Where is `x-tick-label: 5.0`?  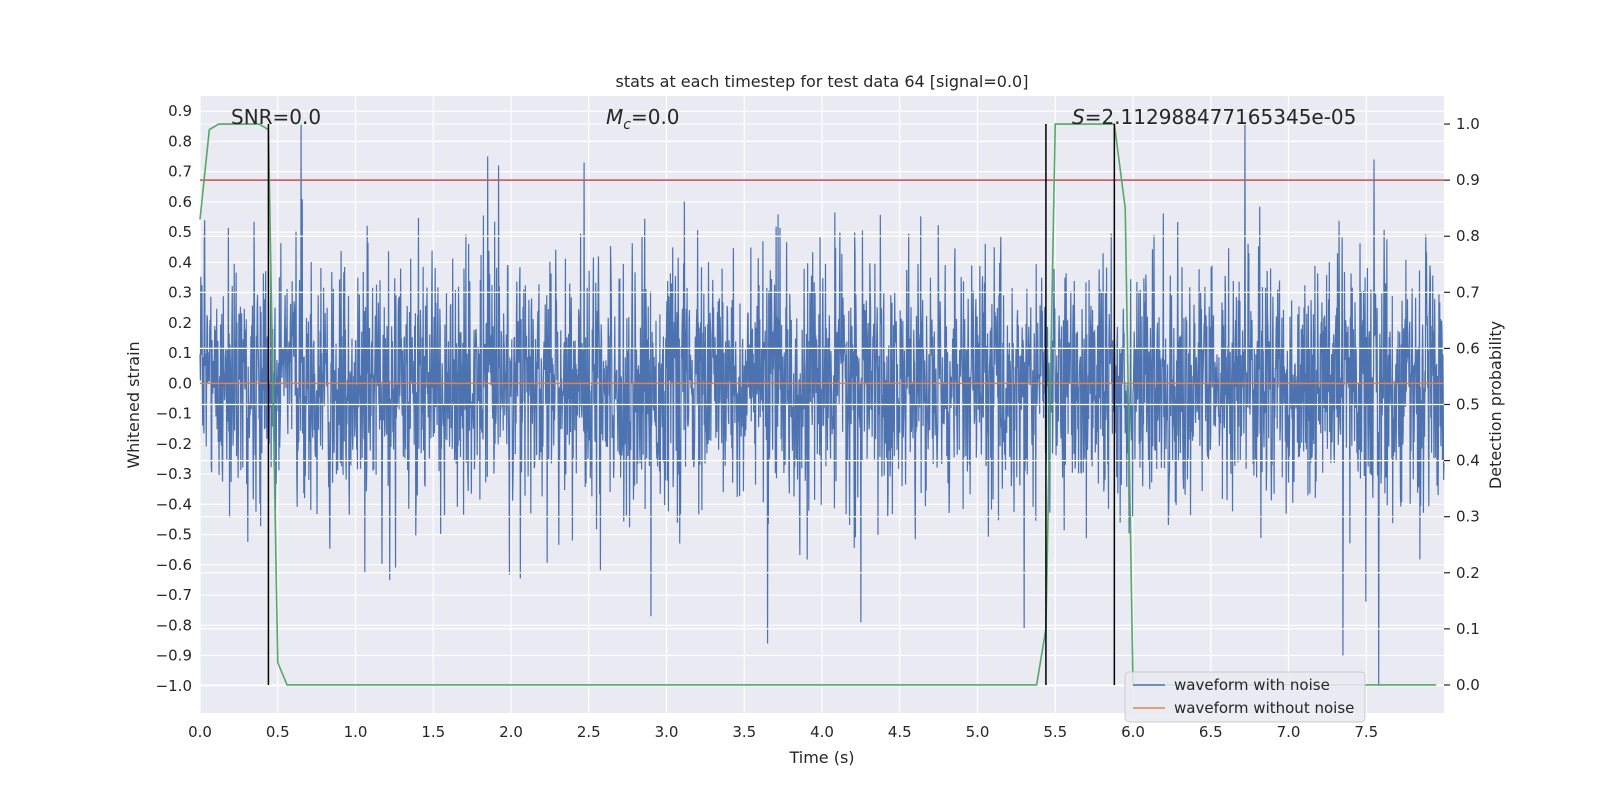 x-tick-label: 5.0 is located at coordinates (978, 732).